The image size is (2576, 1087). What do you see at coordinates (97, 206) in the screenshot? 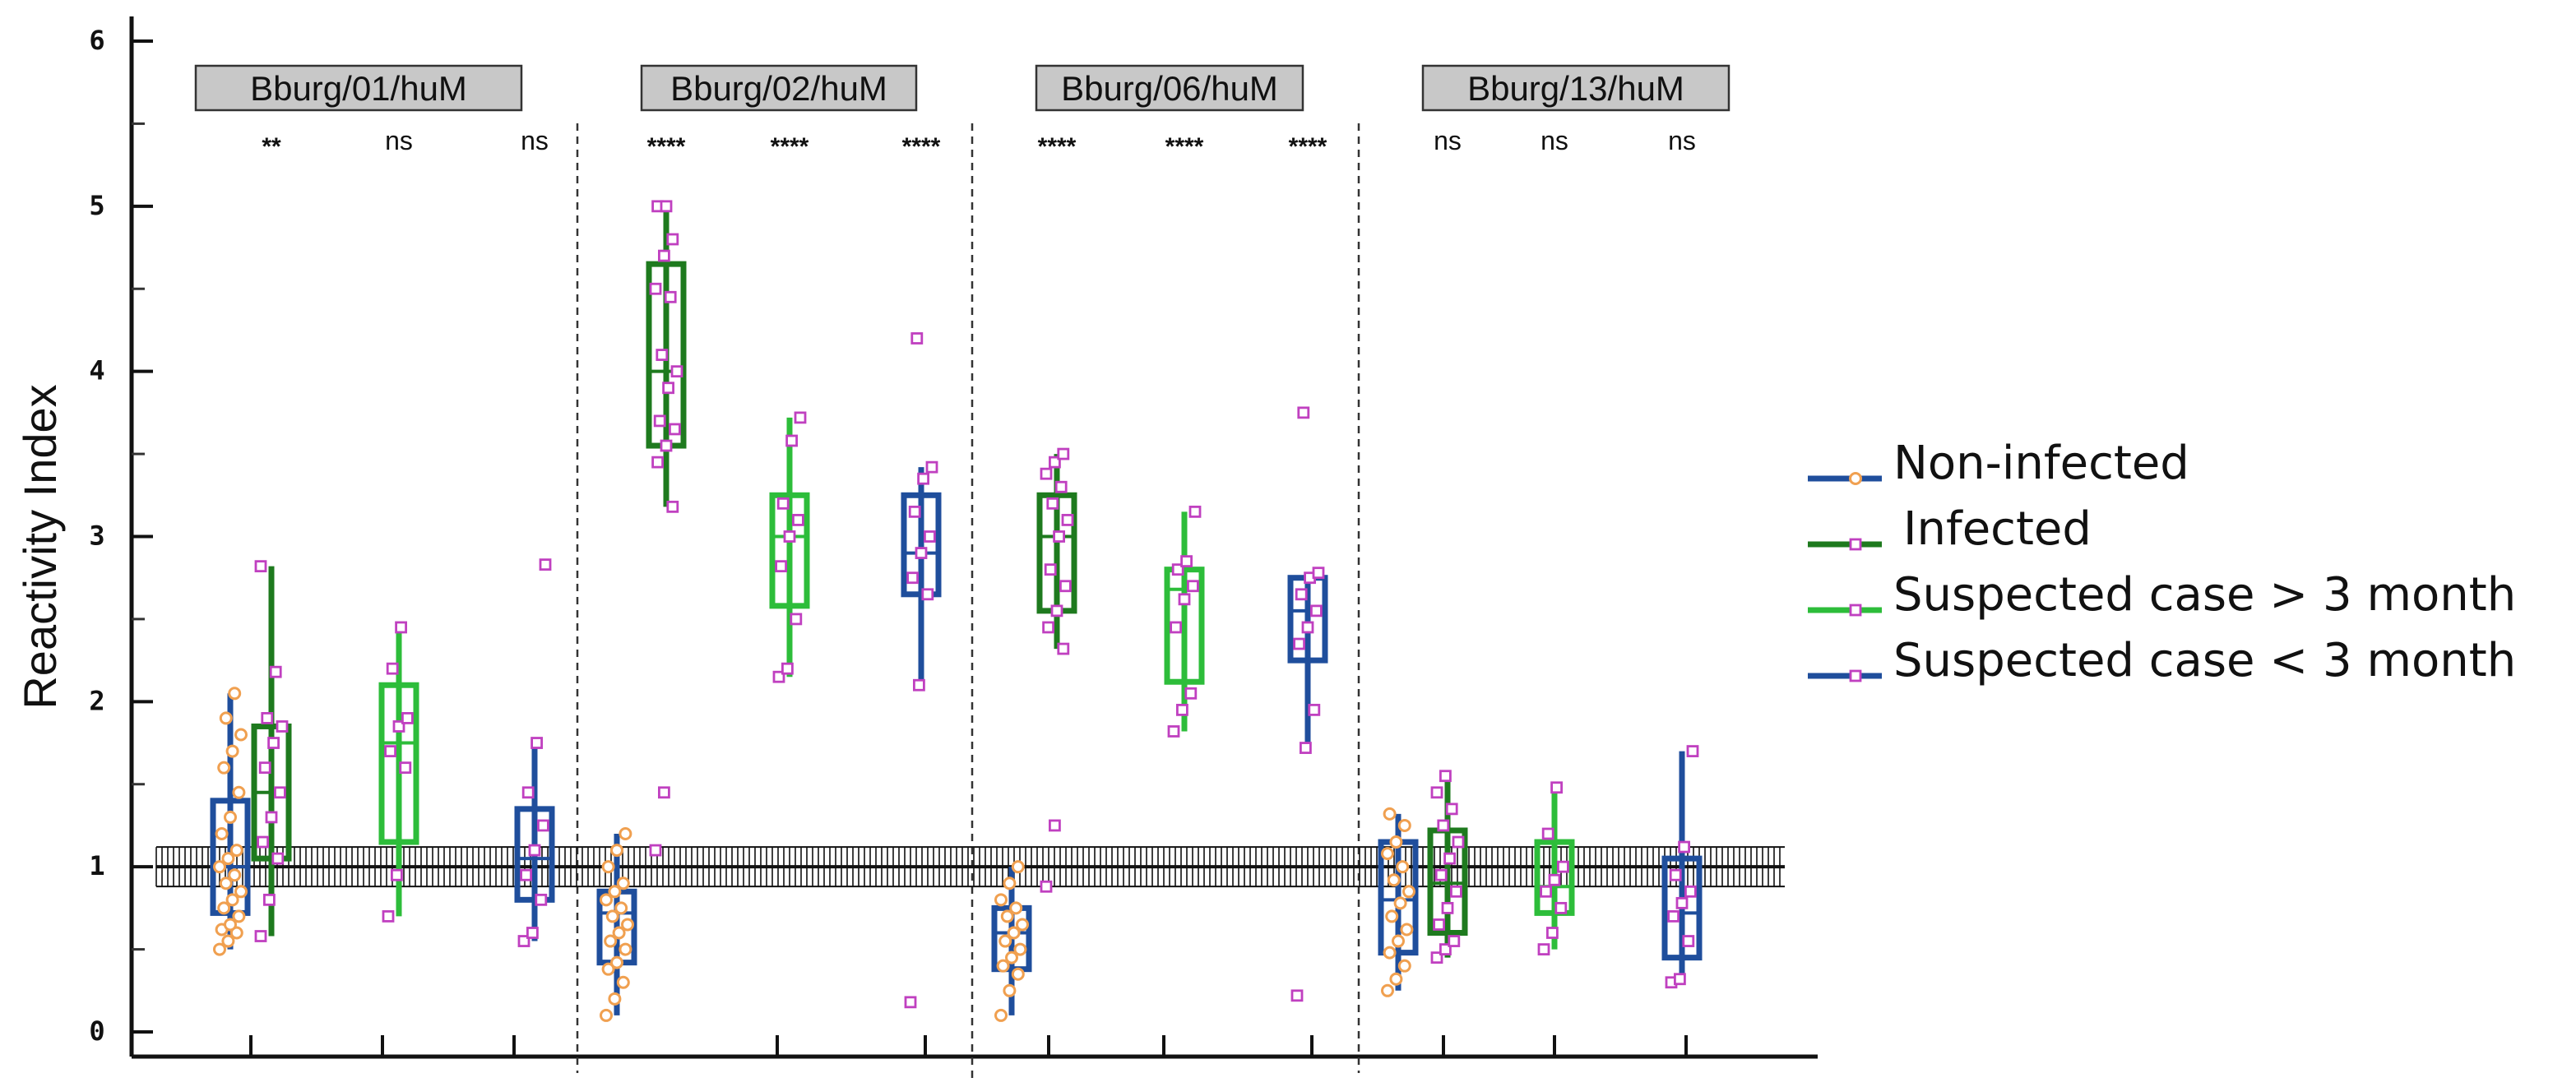
I see `y-tick-label: 5` at bounding box center [97, 206].